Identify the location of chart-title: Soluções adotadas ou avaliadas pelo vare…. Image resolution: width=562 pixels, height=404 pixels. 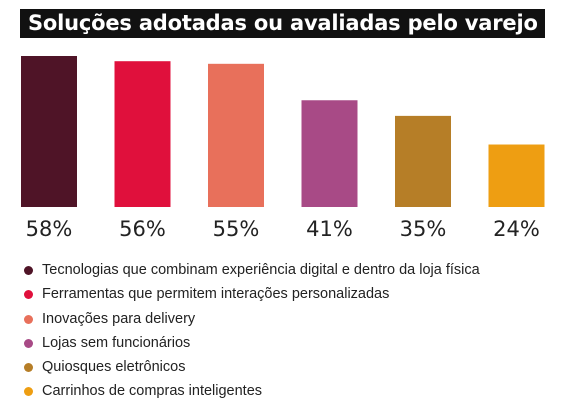
(283, 23).